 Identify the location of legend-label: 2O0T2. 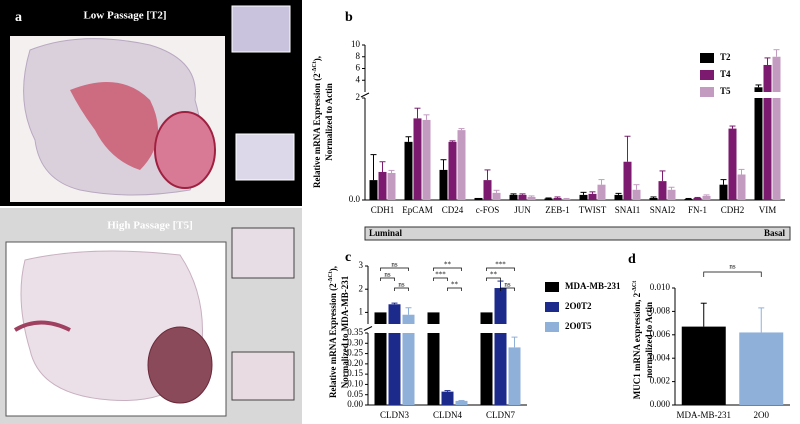
(578, 306).